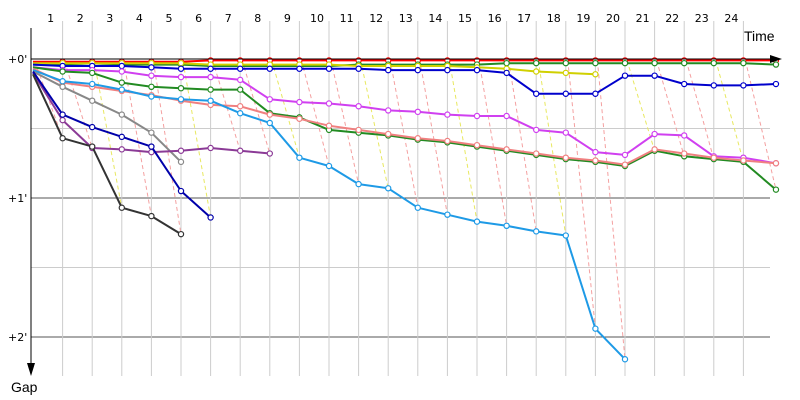  What do you see at coordinates (702, 18) in the screenshot?
I see `x-tick-label: 23` at bounding box center [702, 18].